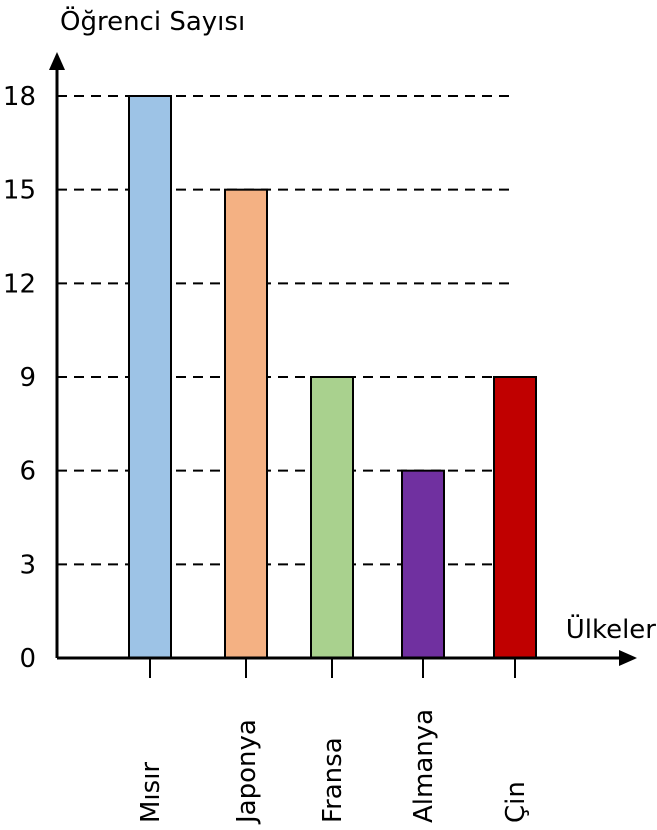  What do you see at coordinates (57, 61) in the screenshot?
I see `y-axis-arrow-icon` at bounding box center [57, 61].